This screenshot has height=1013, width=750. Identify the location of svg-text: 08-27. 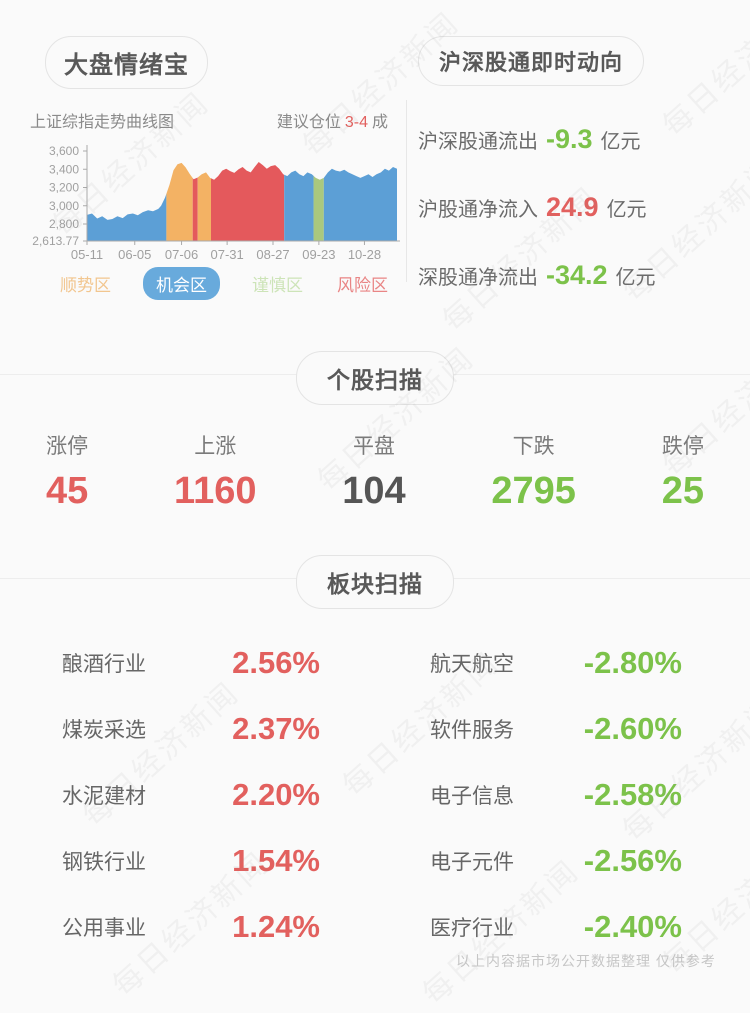
(272, 254).